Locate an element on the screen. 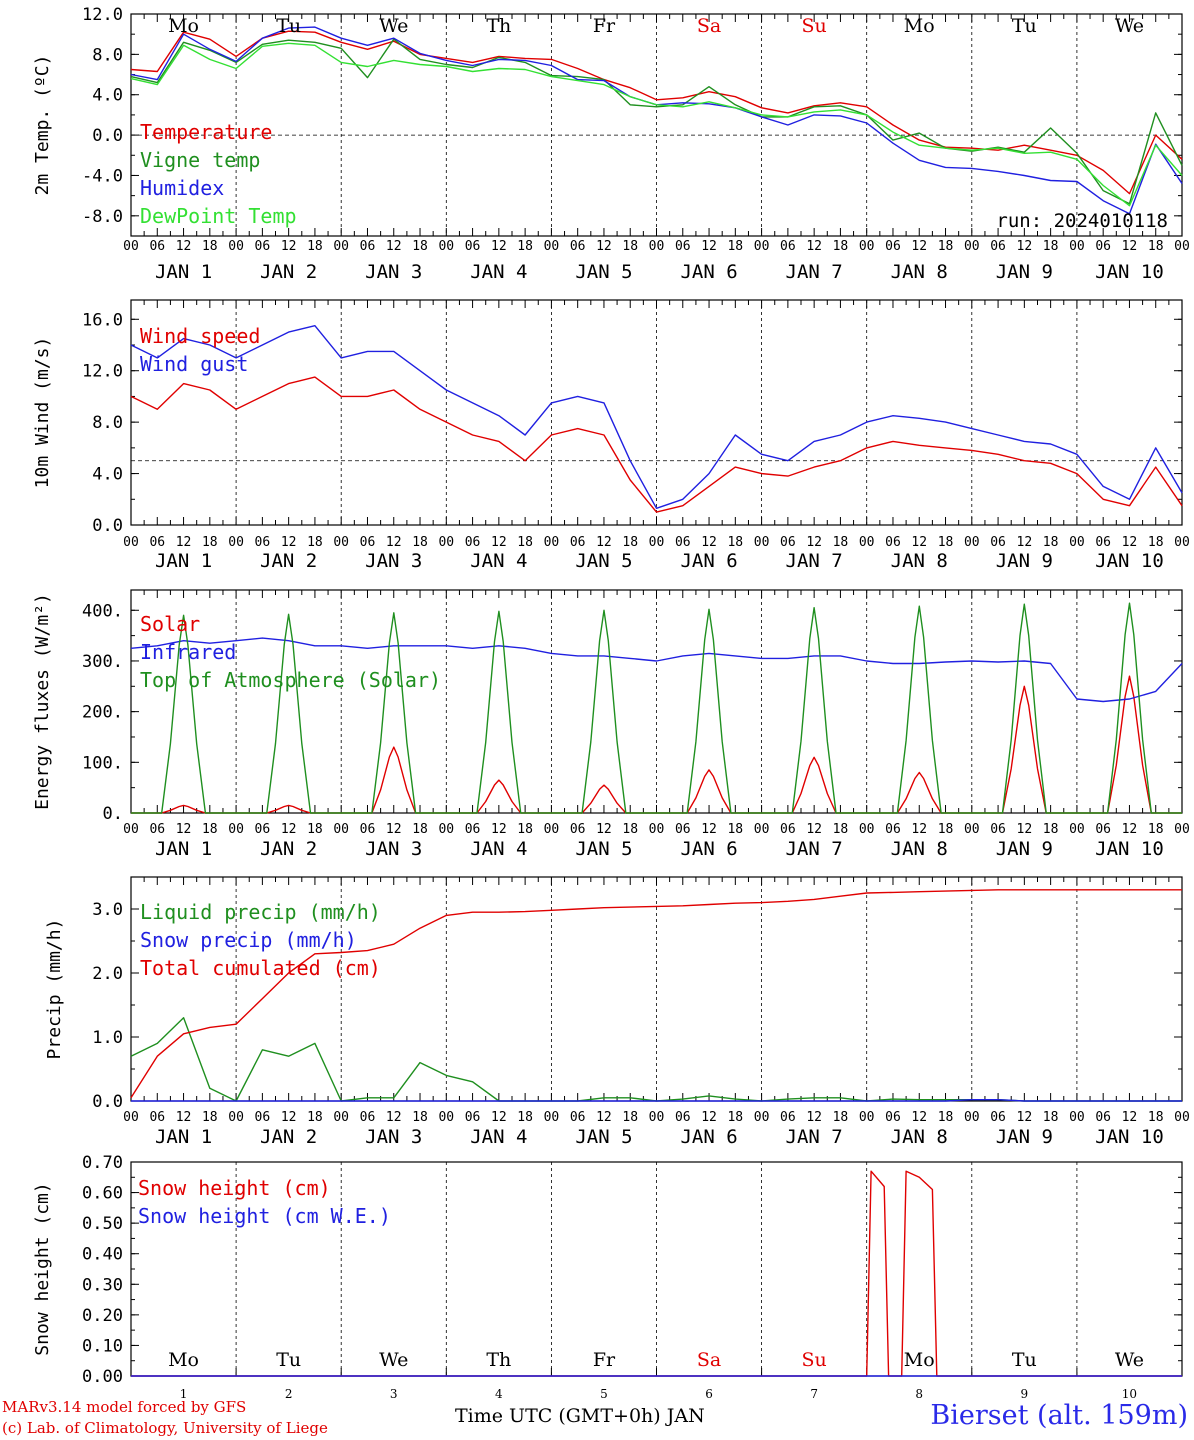  x-date-label: JAN 9 is located at coordinates (1024, 561).